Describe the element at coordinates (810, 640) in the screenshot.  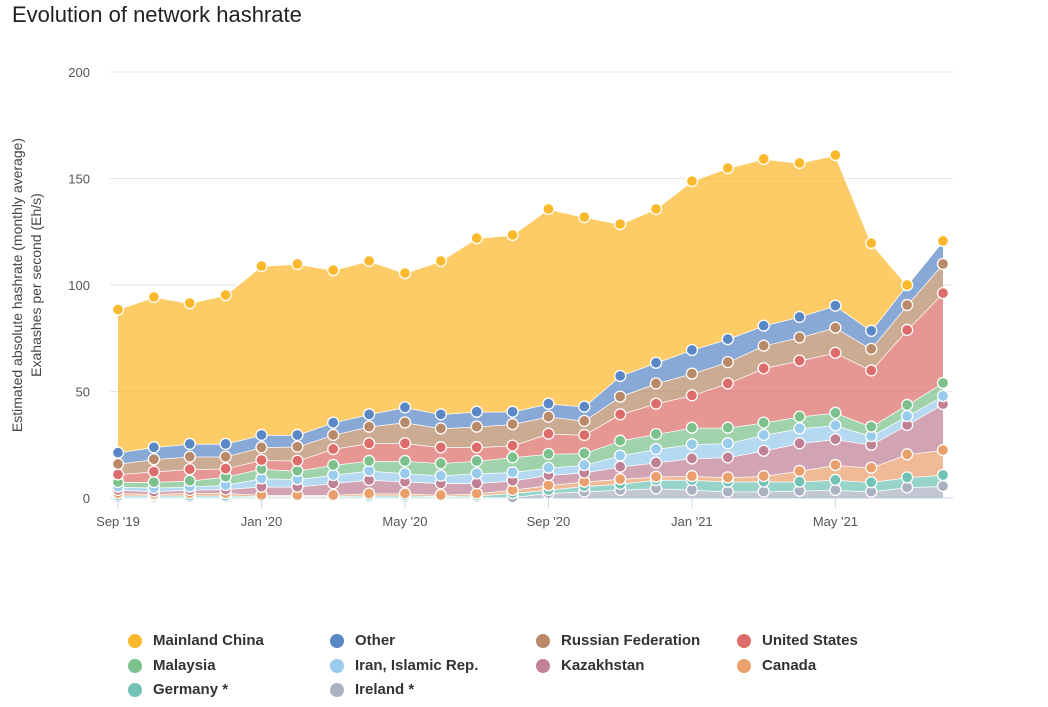
I see `legend-label: United States` at that location.